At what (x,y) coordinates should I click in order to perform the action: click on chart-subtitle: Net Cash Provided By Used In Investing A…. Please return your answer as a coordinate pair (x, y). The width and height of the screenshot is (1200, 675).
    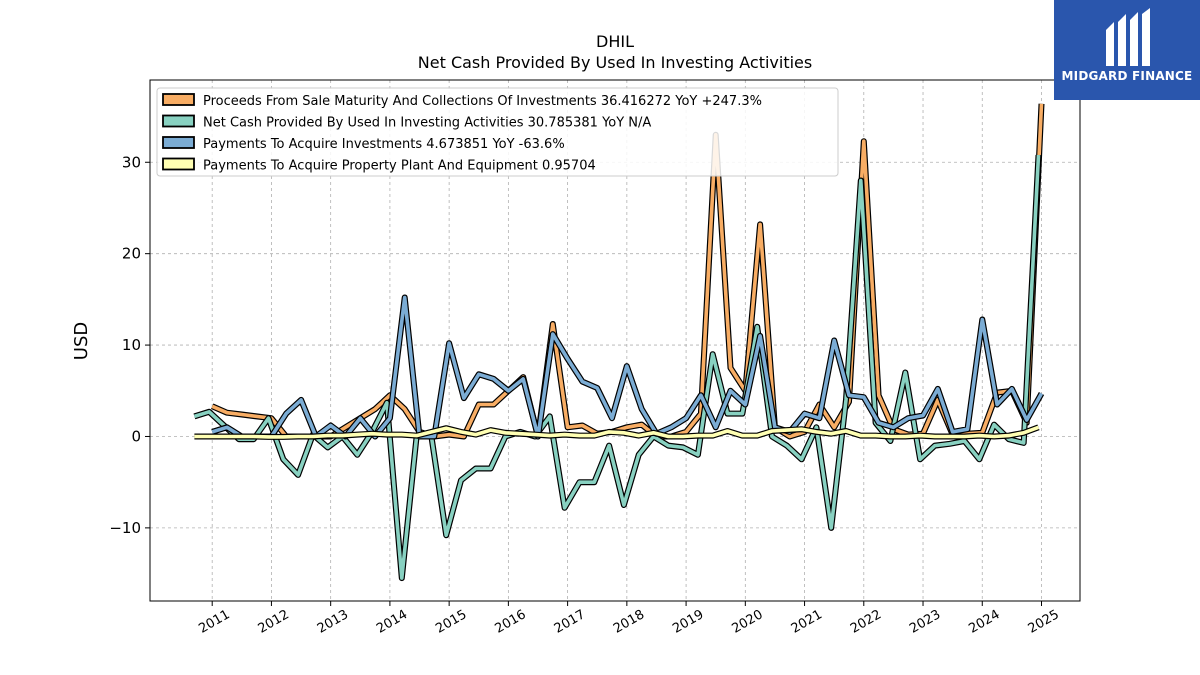
    Looking at the image, I should click on (615, 62).